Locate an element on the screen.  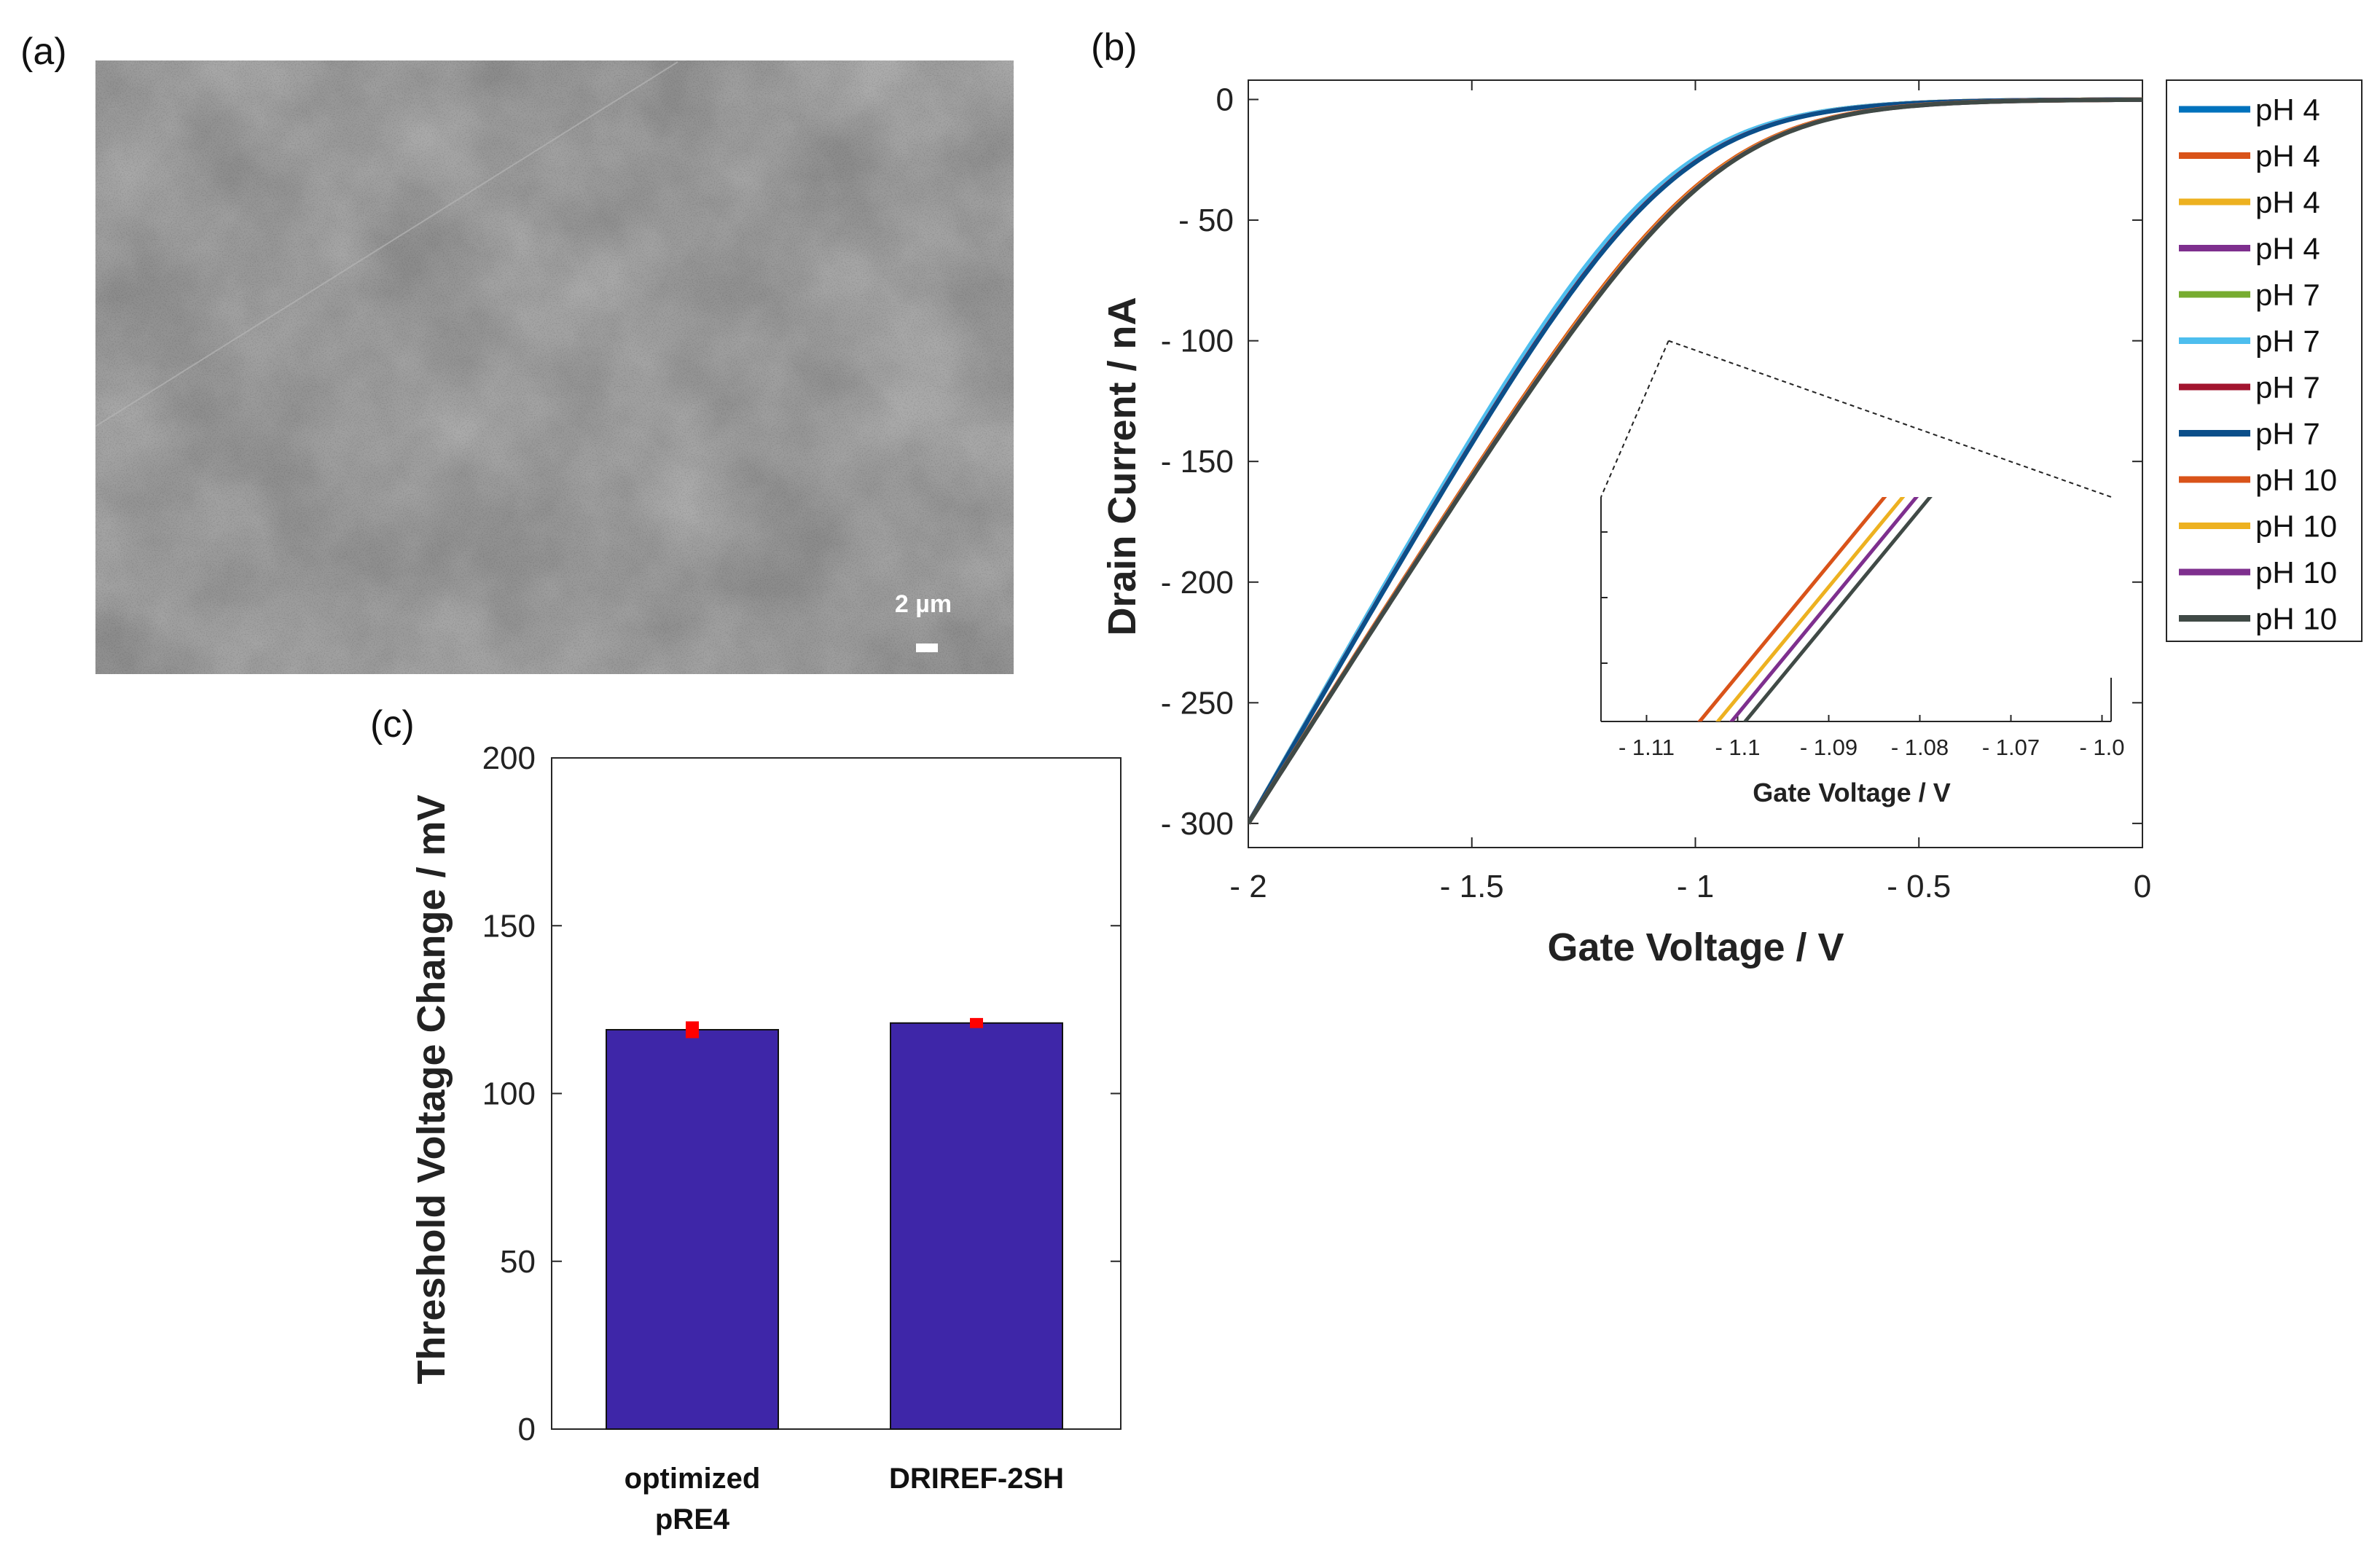
category-label: DRIREF-2SH is located at coordinates (976, 1479).